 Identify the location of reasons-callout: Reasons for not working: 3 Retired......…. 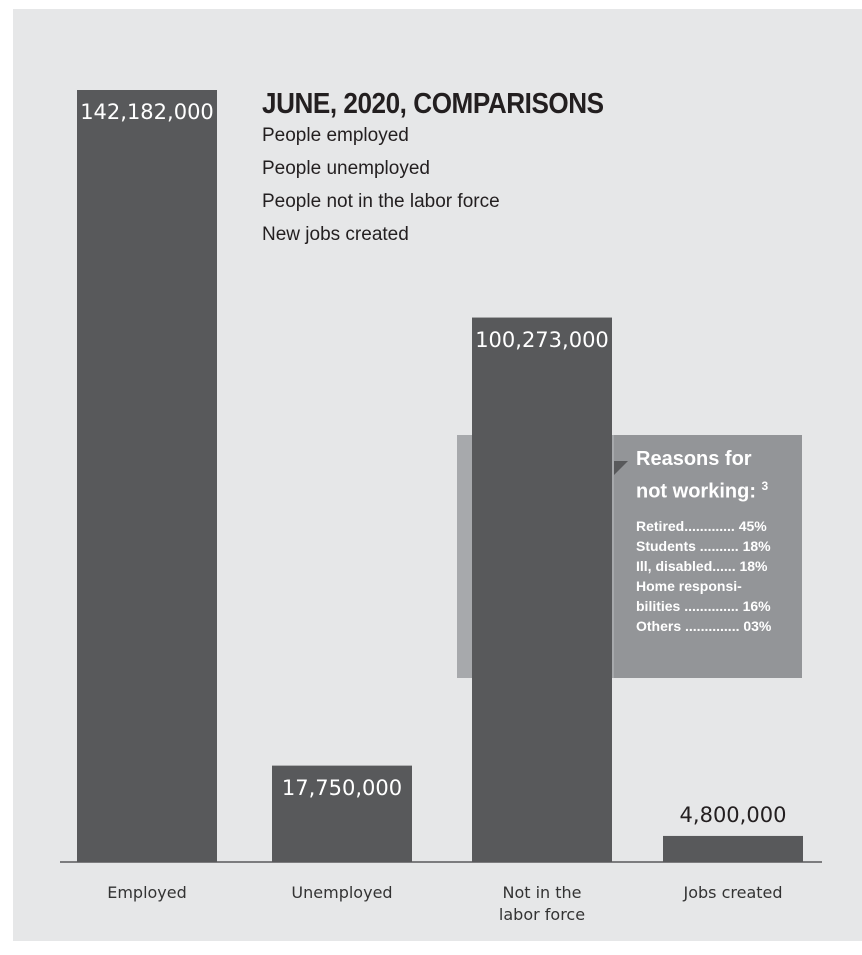
(712, 541).